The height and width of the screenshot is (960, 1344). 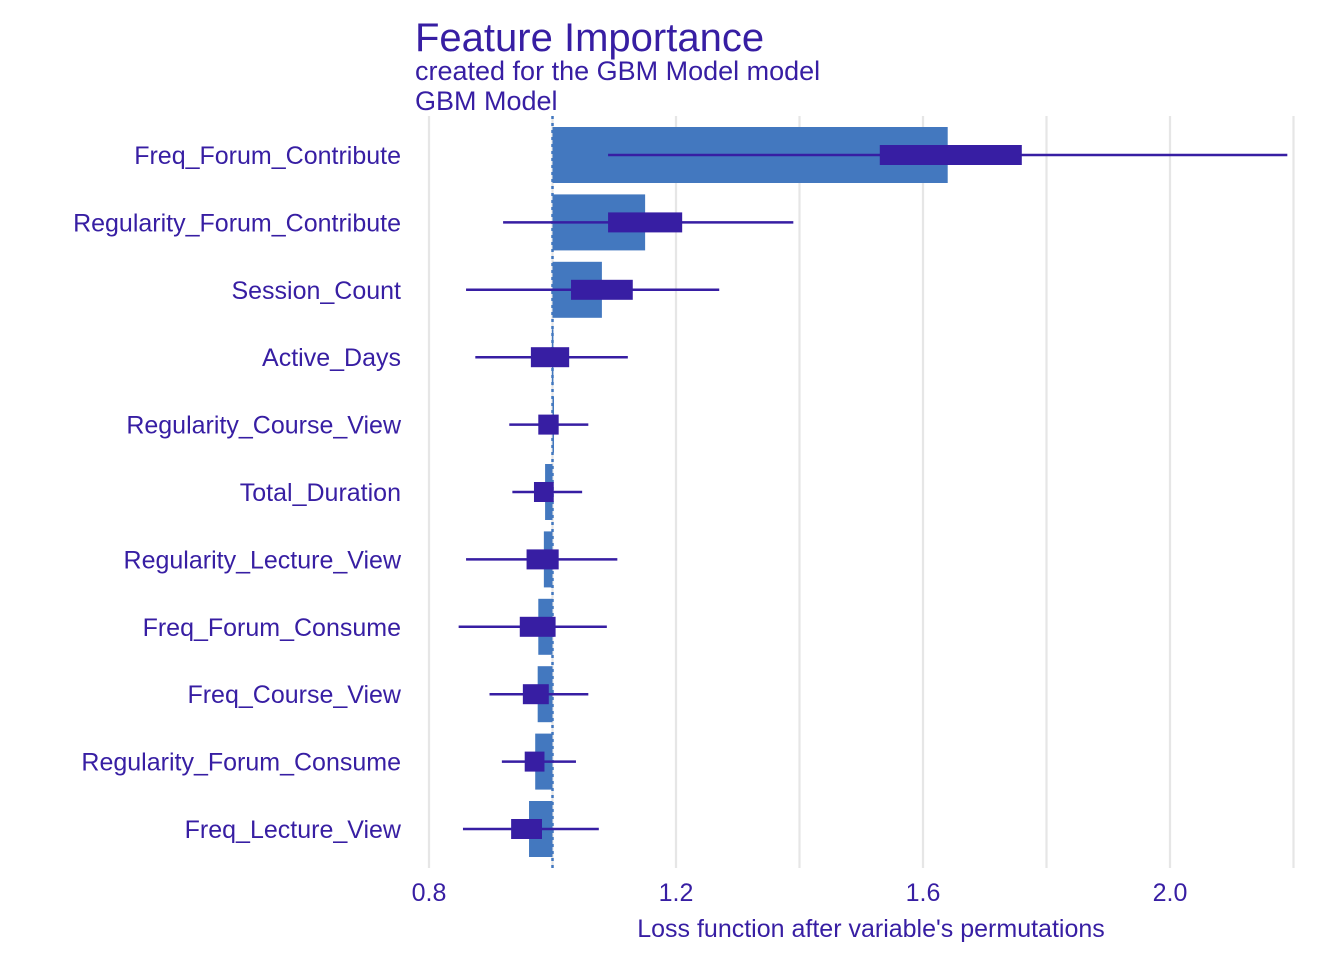 I want to click on y-tick-label: Regularity_Lecture_View, so click(x=263, y=560).